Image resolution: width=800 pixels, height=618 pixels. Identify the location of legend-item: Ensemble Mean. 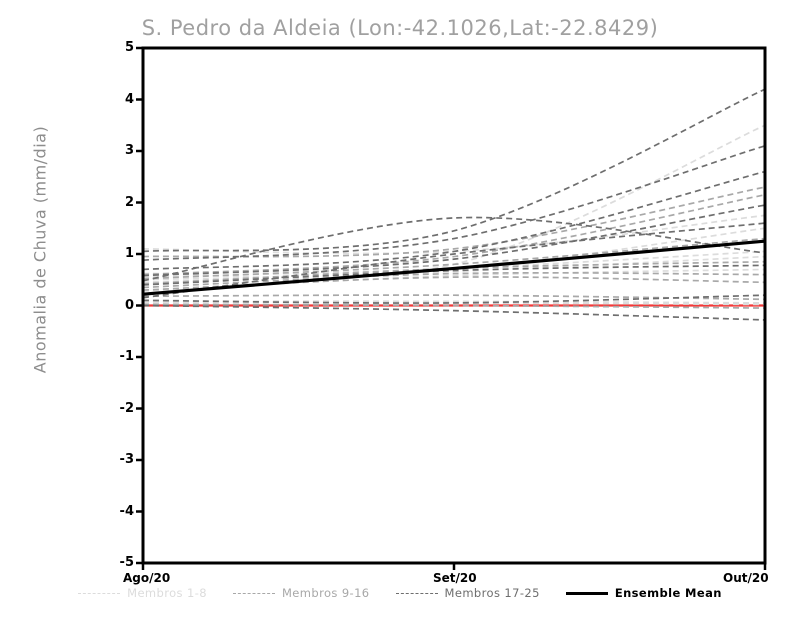
(643, 593).